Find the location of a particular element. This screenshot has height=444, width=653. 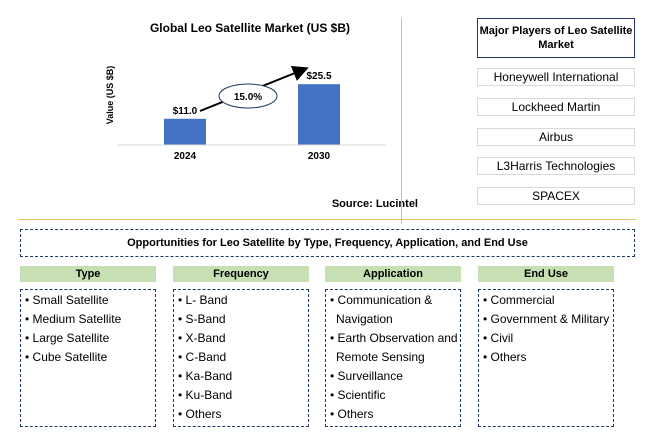

list-item: • Medium Satellite is located at coordinates (73, 319).